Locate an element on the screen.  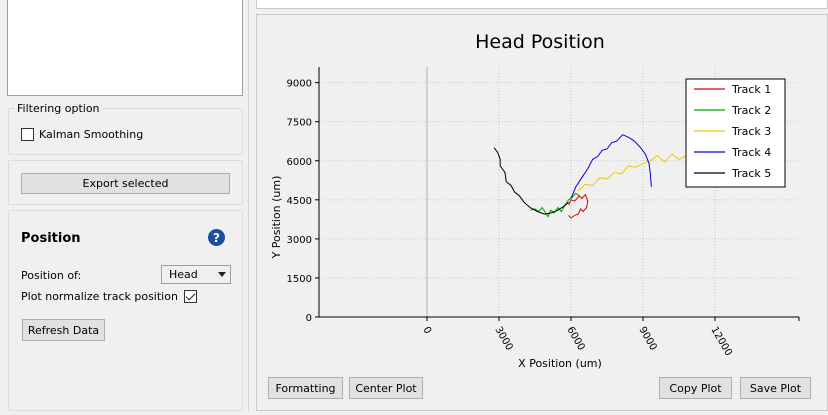
legend-label: Track 1 is located at coordinates (751, 89).